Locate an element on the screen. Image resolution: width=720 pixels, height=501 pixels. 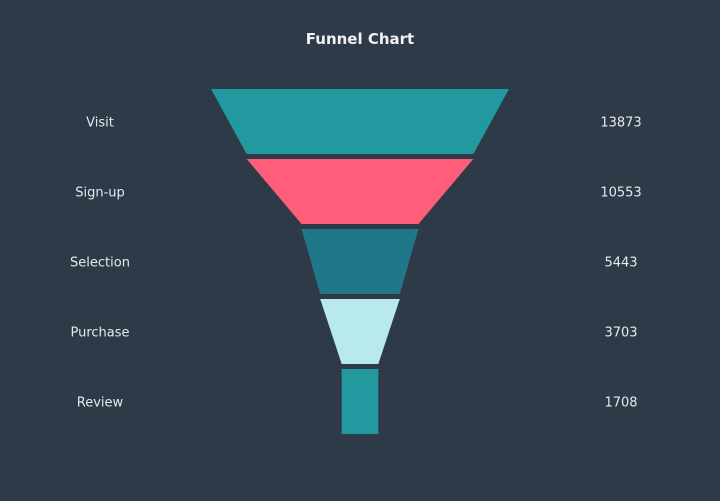
stage-label: Sign-up is located at coordinates (100, 193).